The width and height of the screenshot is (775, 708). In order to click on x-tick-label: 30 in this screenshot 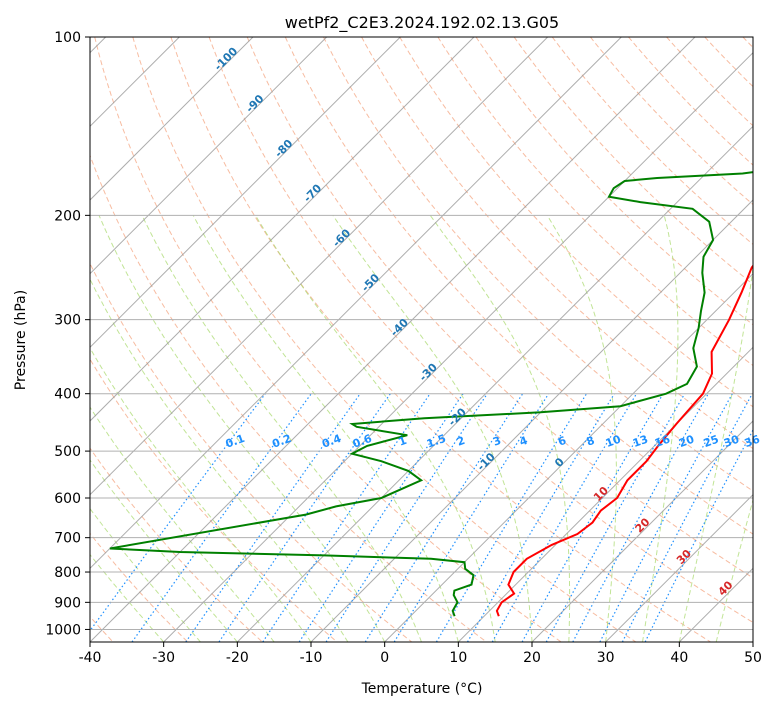, I will do `click(606, 658)`.